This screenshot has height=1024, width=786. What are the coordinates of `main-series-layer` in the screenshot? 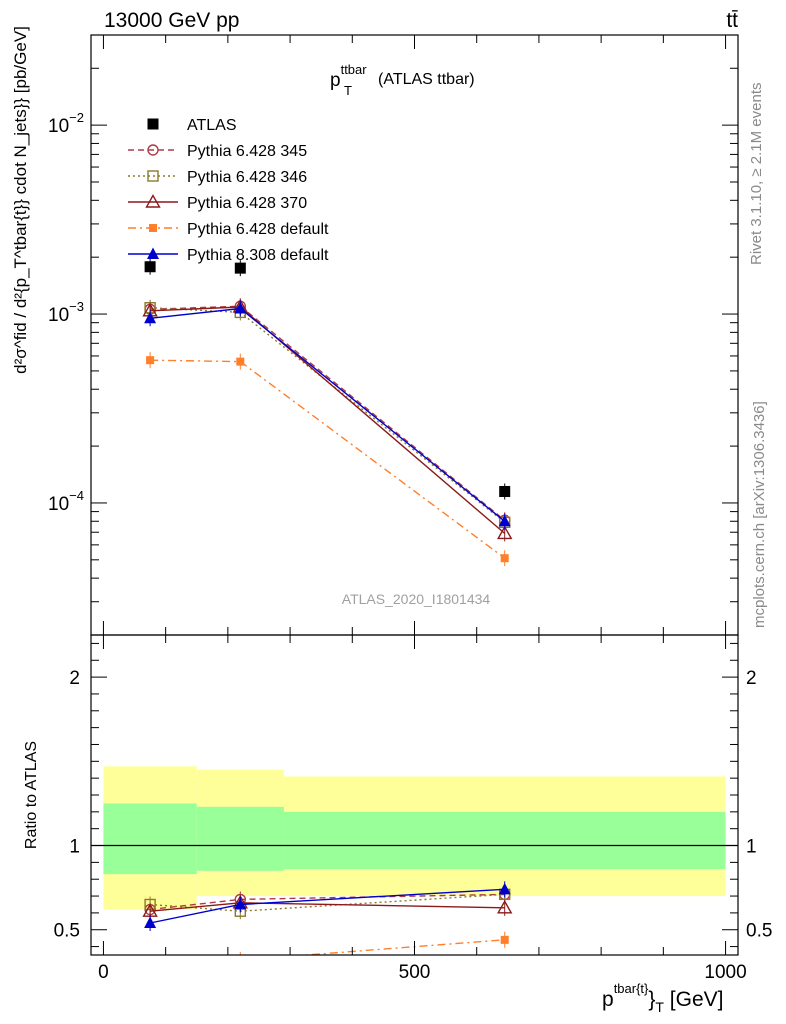 It's located at (327, 412).